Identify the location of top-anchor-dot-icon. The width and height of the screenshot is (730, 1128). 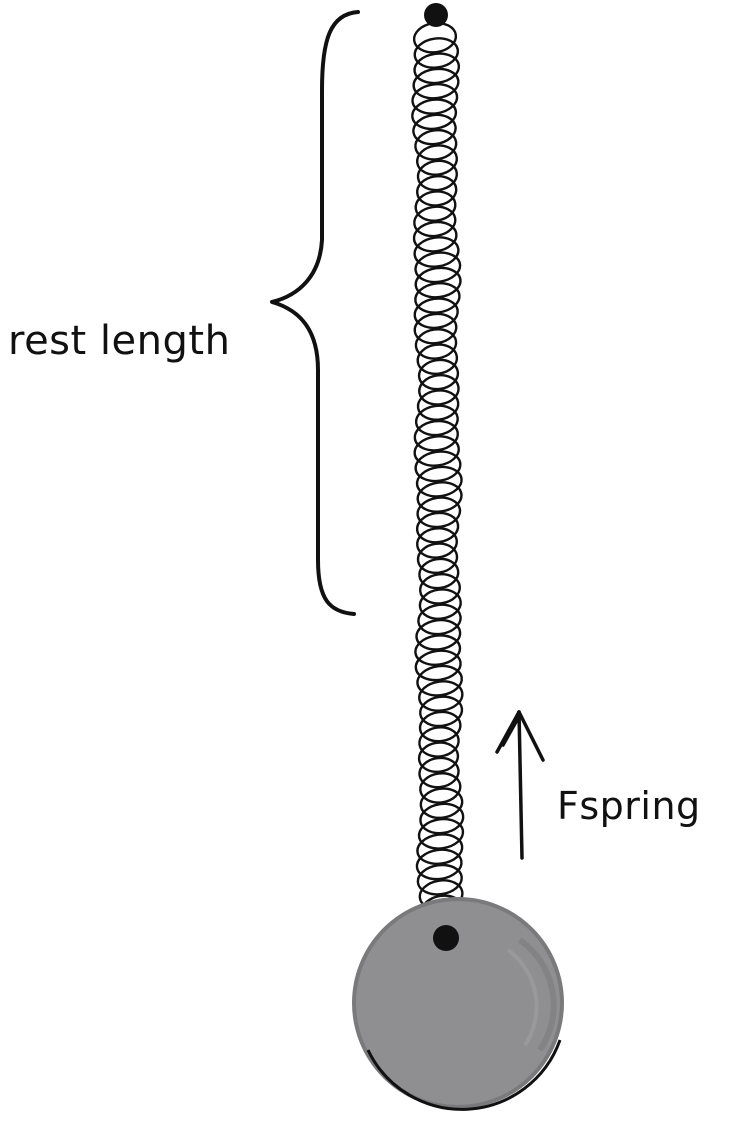
(436, 15).